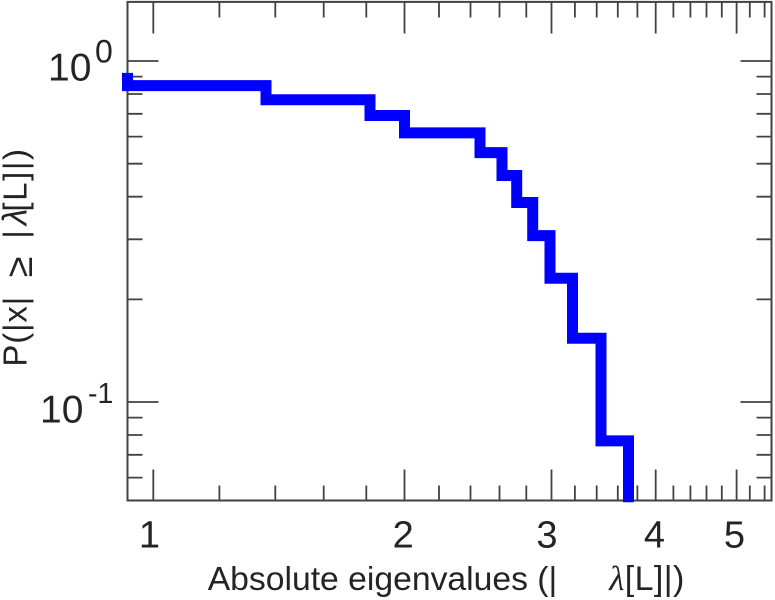 Image resolution: width=775 pixels, height=600 pixels. I want to click on svg-text: λ, so click(17, 217).